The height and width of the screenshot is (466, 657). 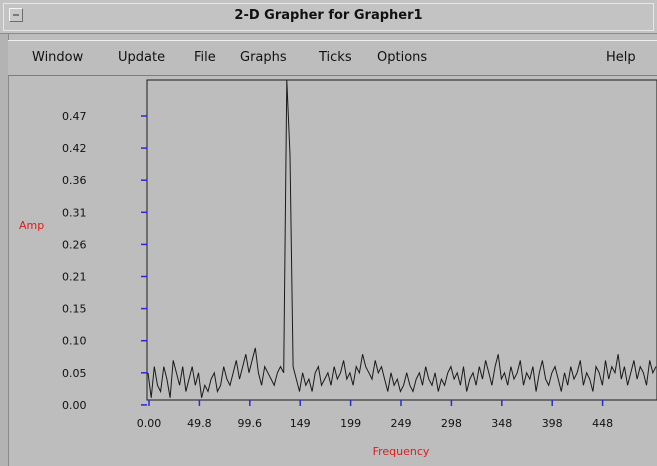 What do you see at coordinates (58, 57) in the screenshot?
I see `menu-window: Window` at bounding box center [58, 57].